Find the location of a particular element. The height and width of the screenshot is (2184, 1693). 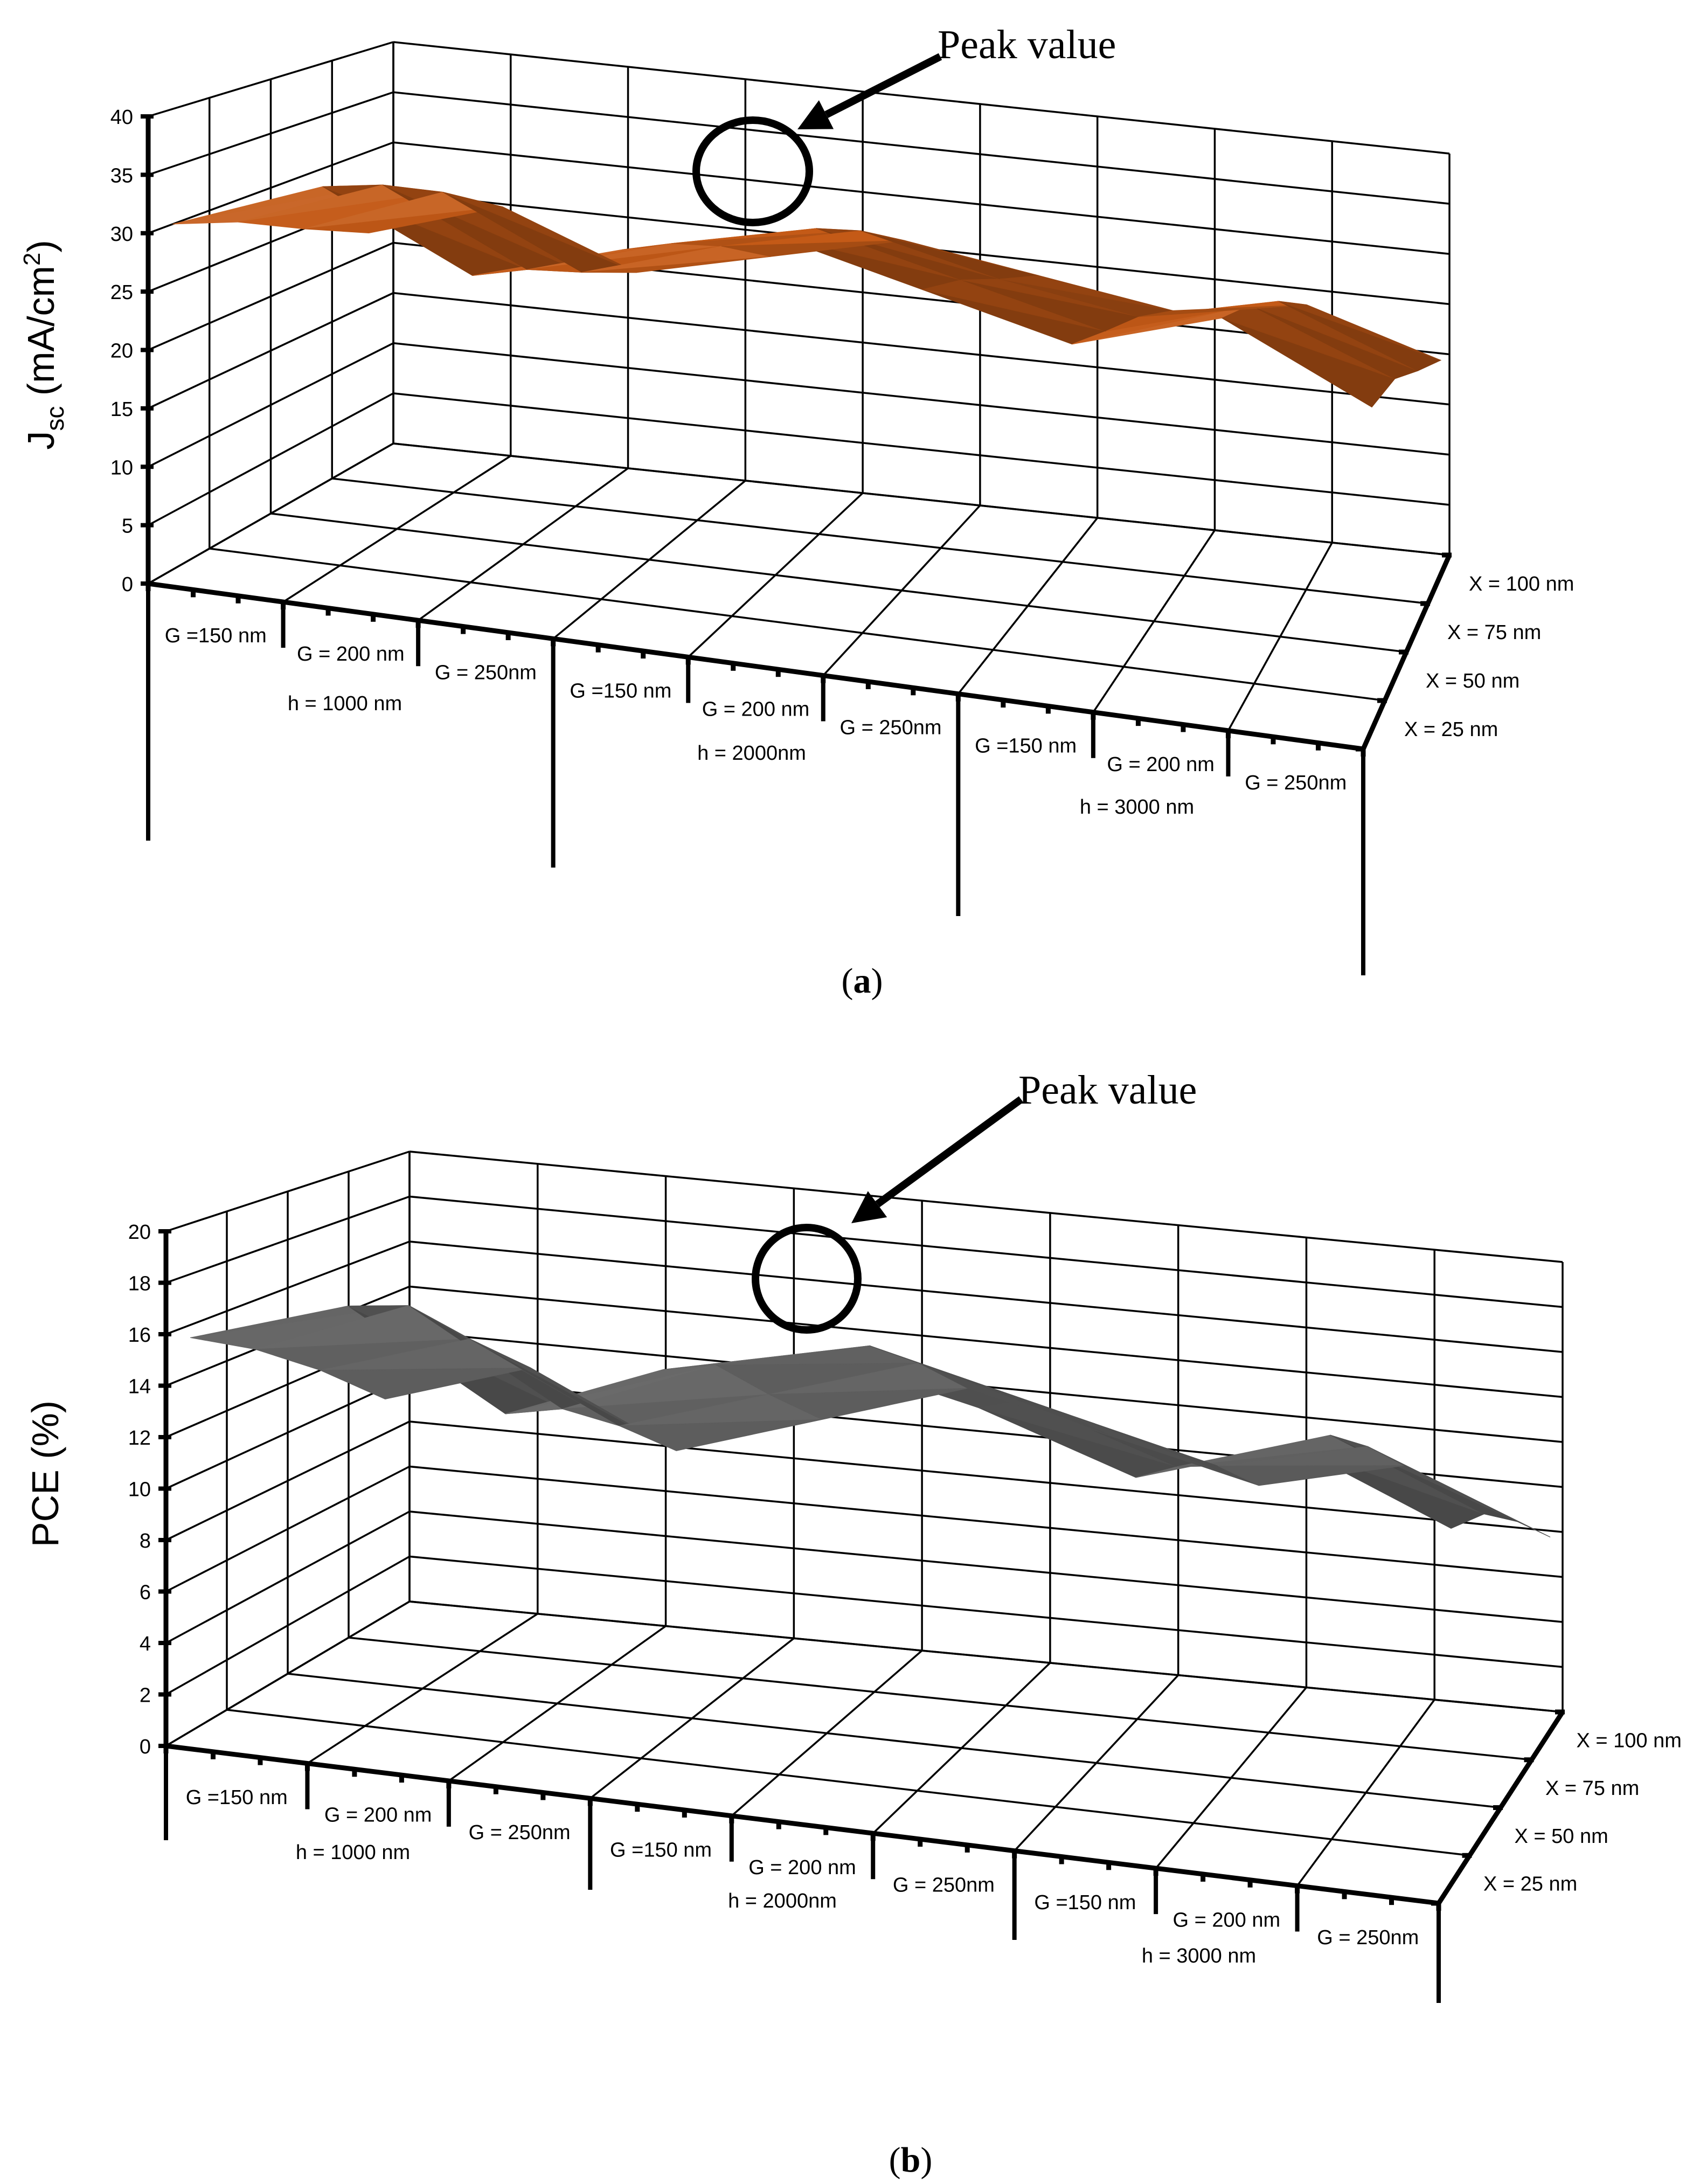

depth-tick-label: X = 100 nm is located at coordinates (1630, 1740).